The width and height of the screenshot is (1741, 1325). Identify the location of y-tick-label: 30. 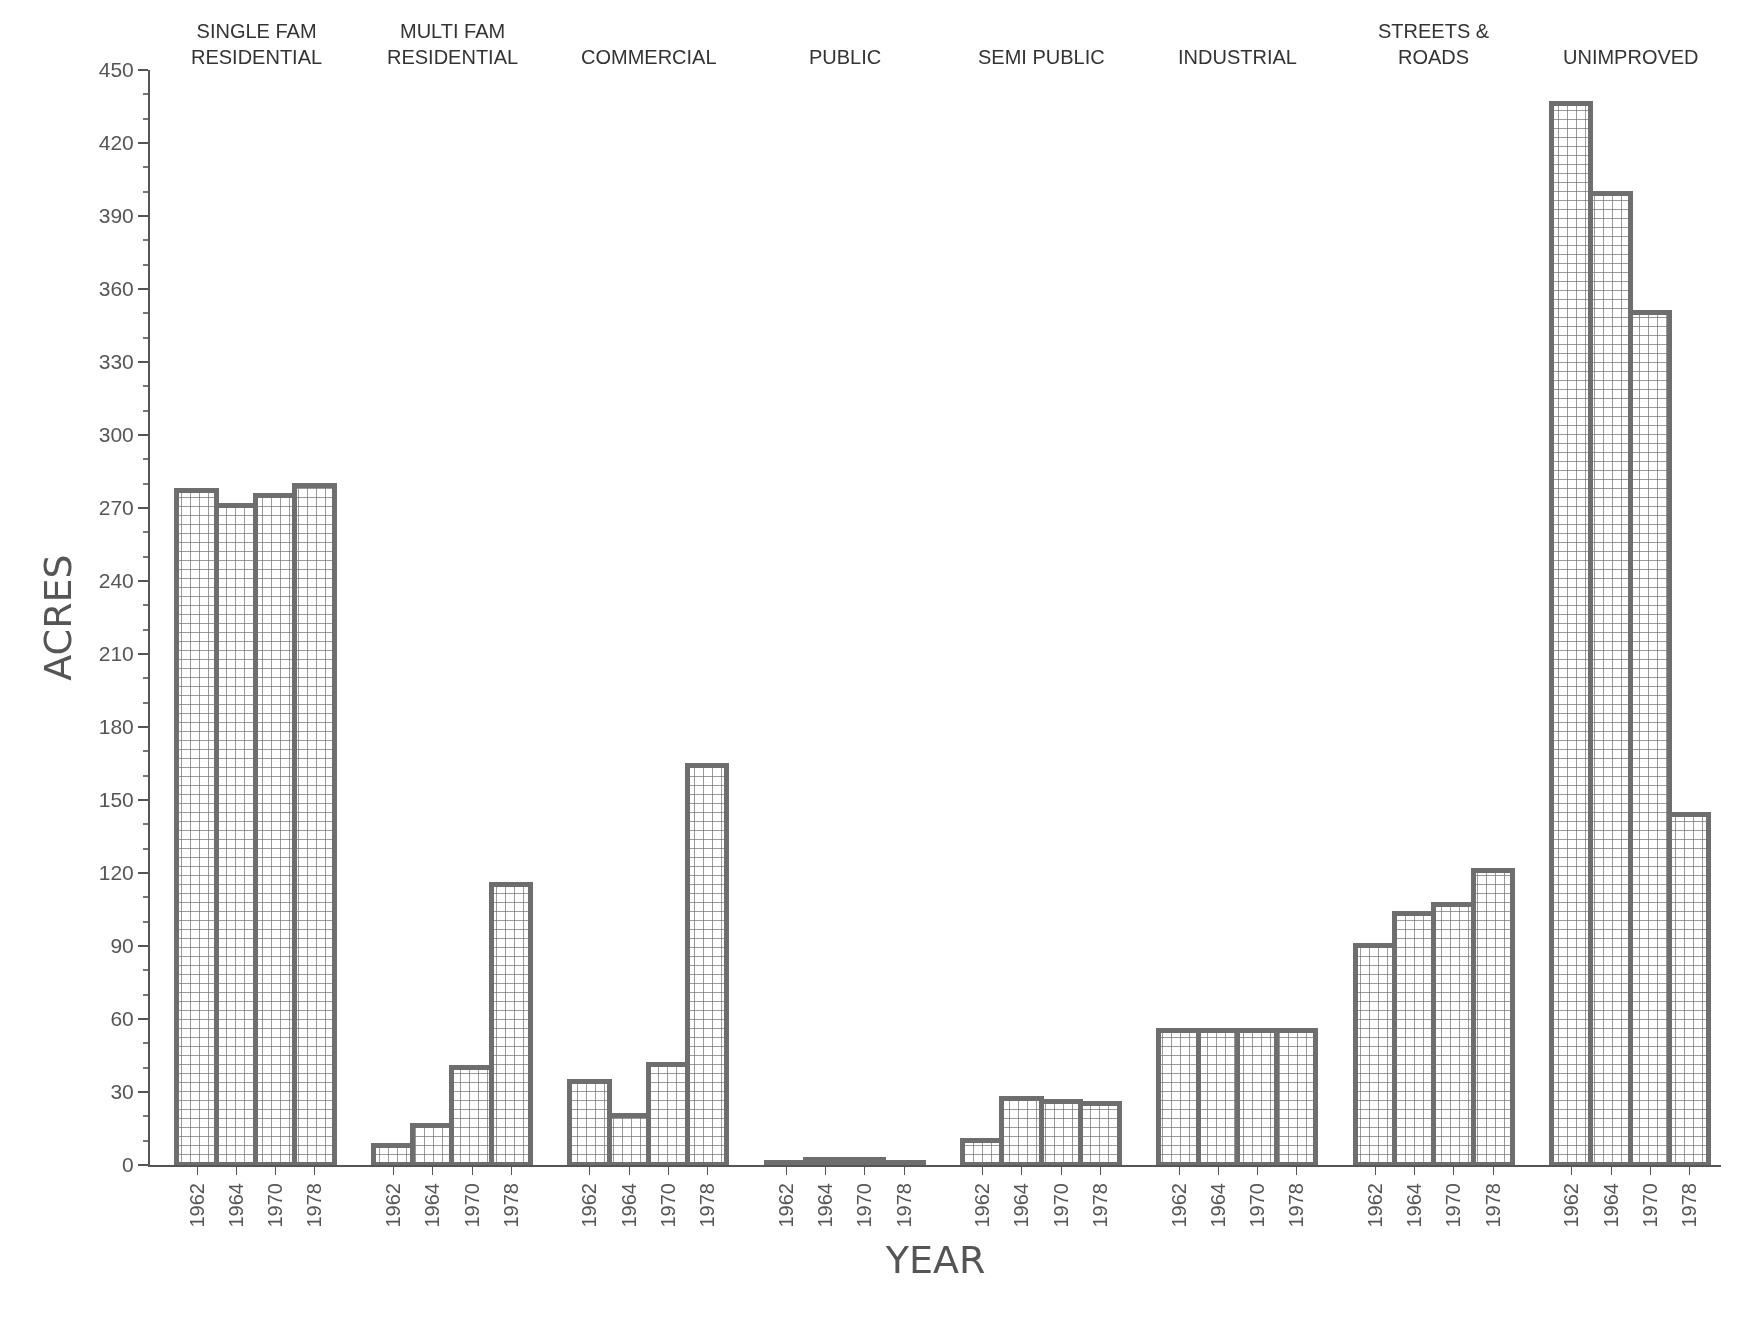
(122, 1092).